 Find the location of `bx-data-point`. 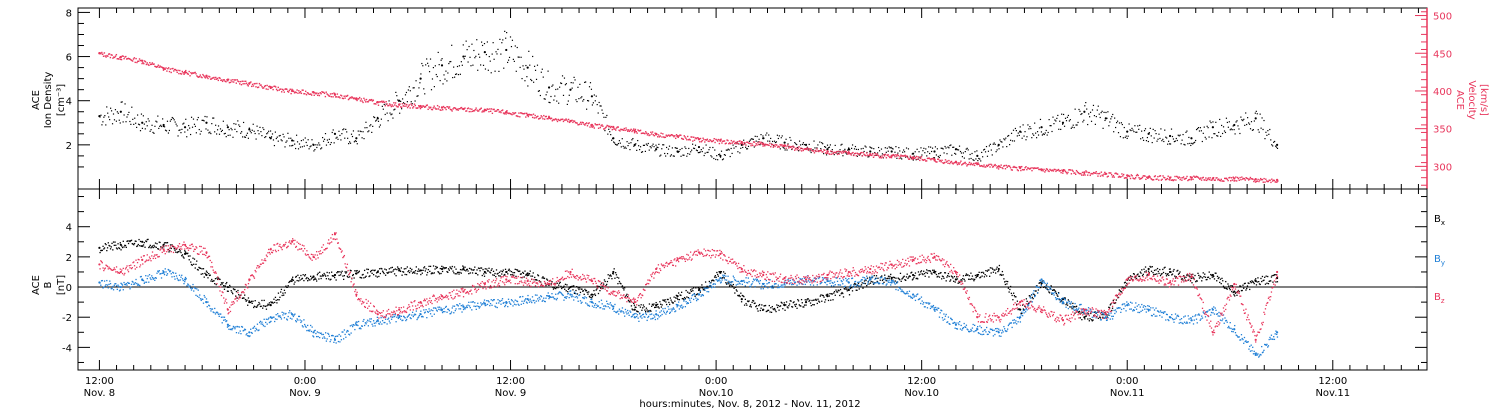

bx-data-point is located at coordinates (484, 272).